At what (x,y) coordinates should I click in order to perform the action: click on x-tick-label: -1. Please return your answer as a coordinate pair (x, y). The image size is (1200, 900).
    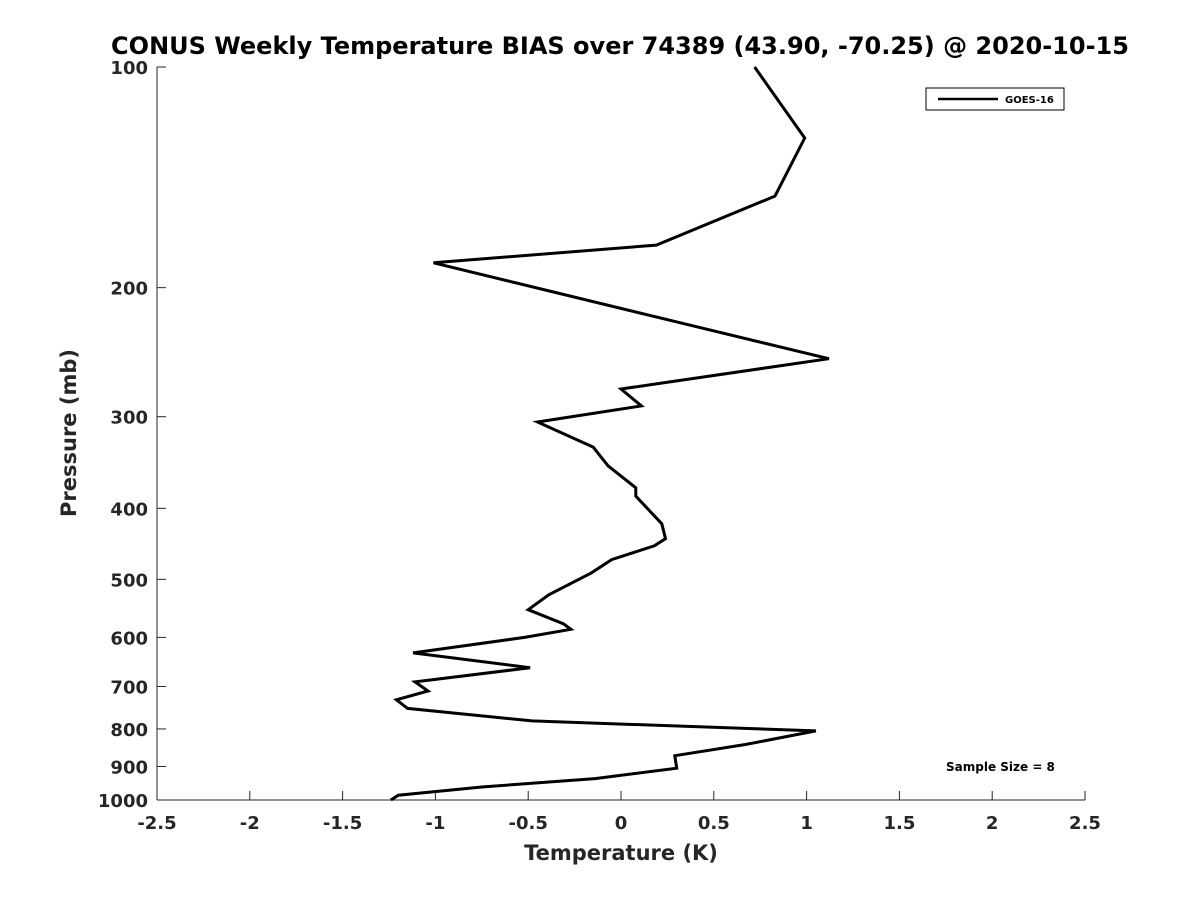
    Looking at the image, I should click on (435, 823).